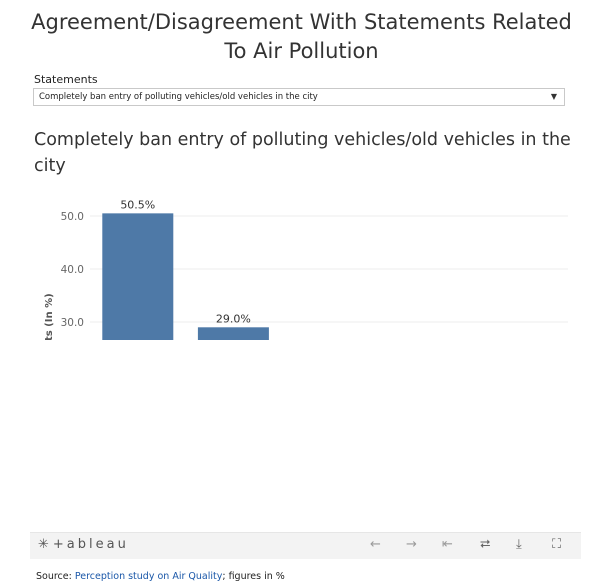  What do you see at coordinates (72, 270) in the screenshot?
I see `y-tick-label: 40.0` at bounding box center [72, 270].